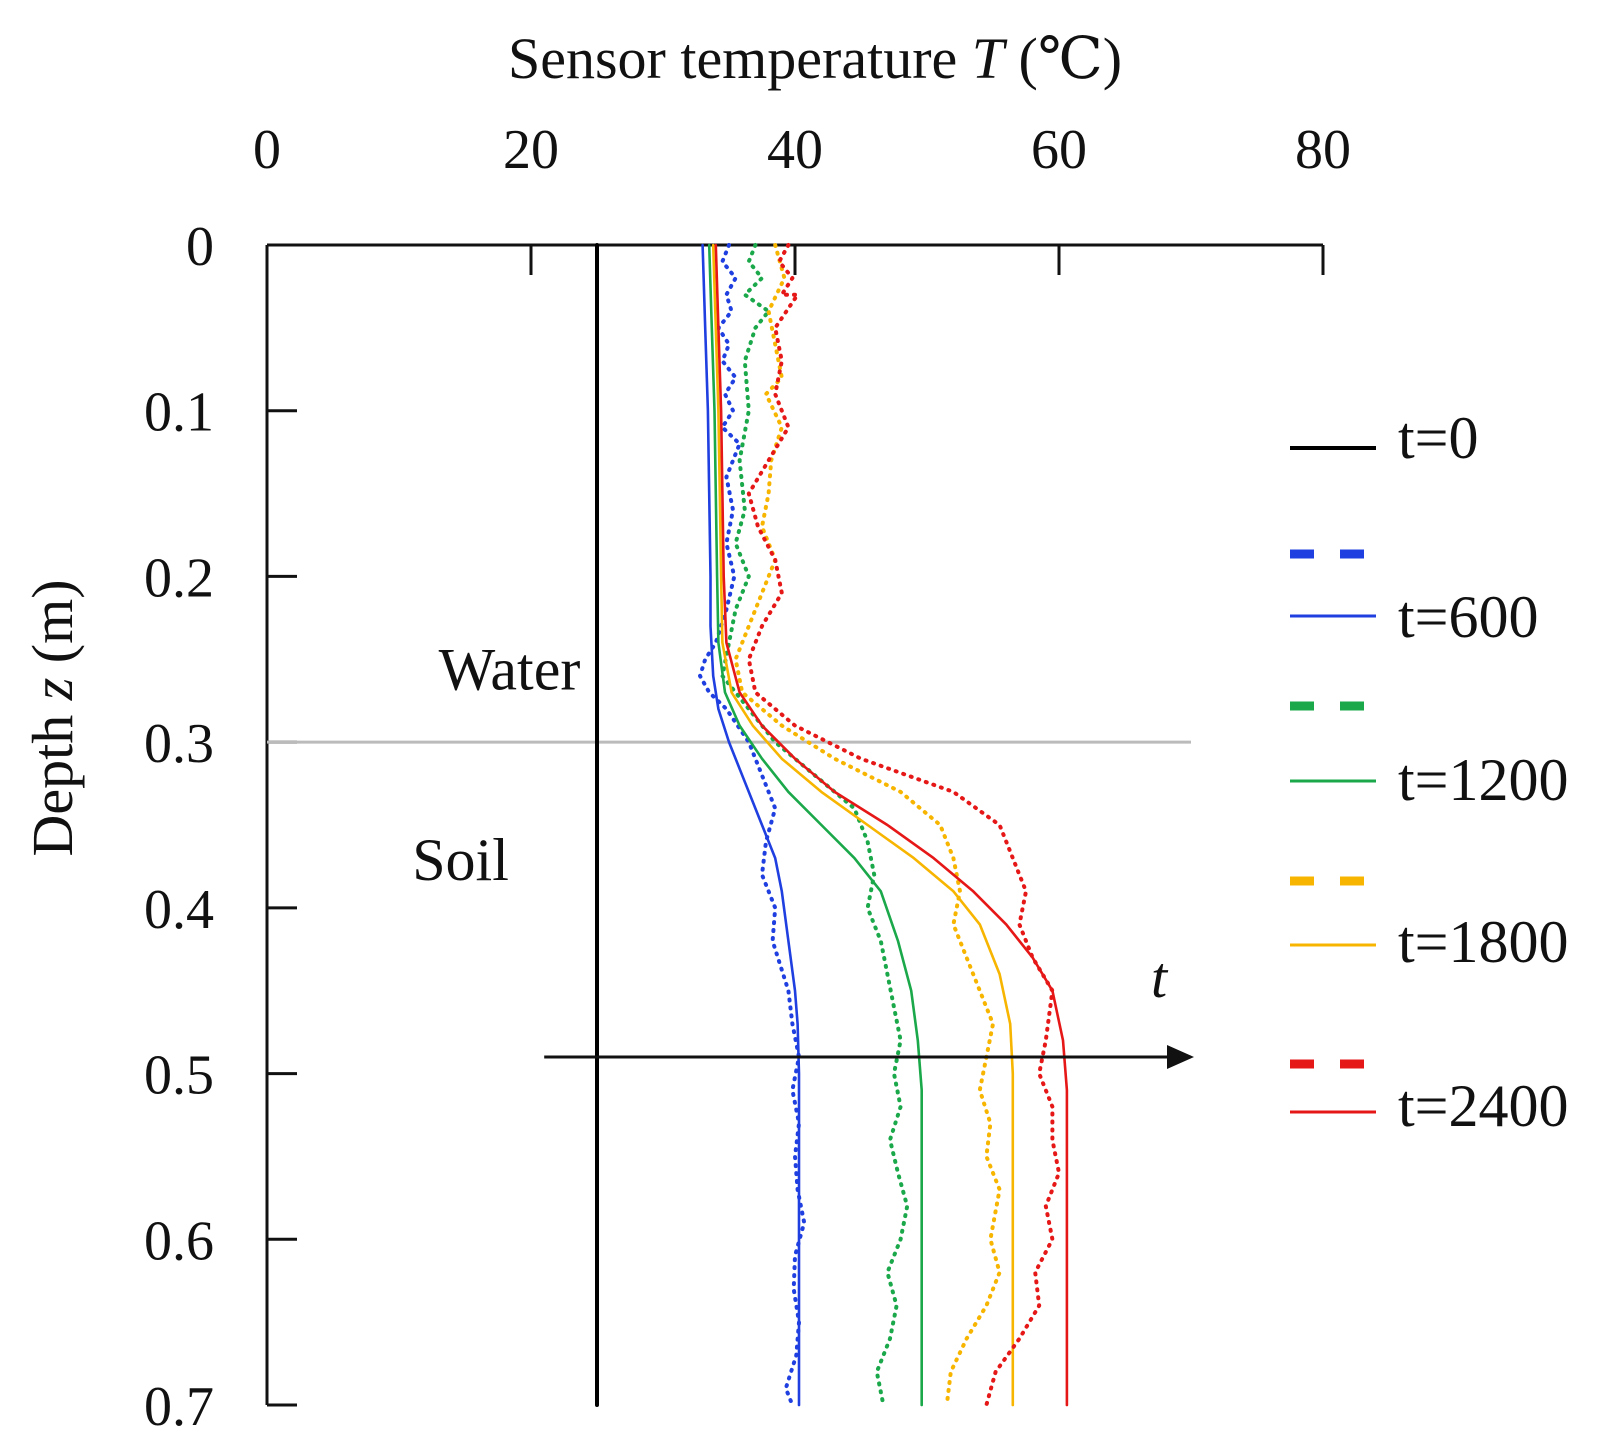 The image size is (1619, 1453). I want to click on x-axis-title-prefix: Sensor temperature, so click(740, 58).